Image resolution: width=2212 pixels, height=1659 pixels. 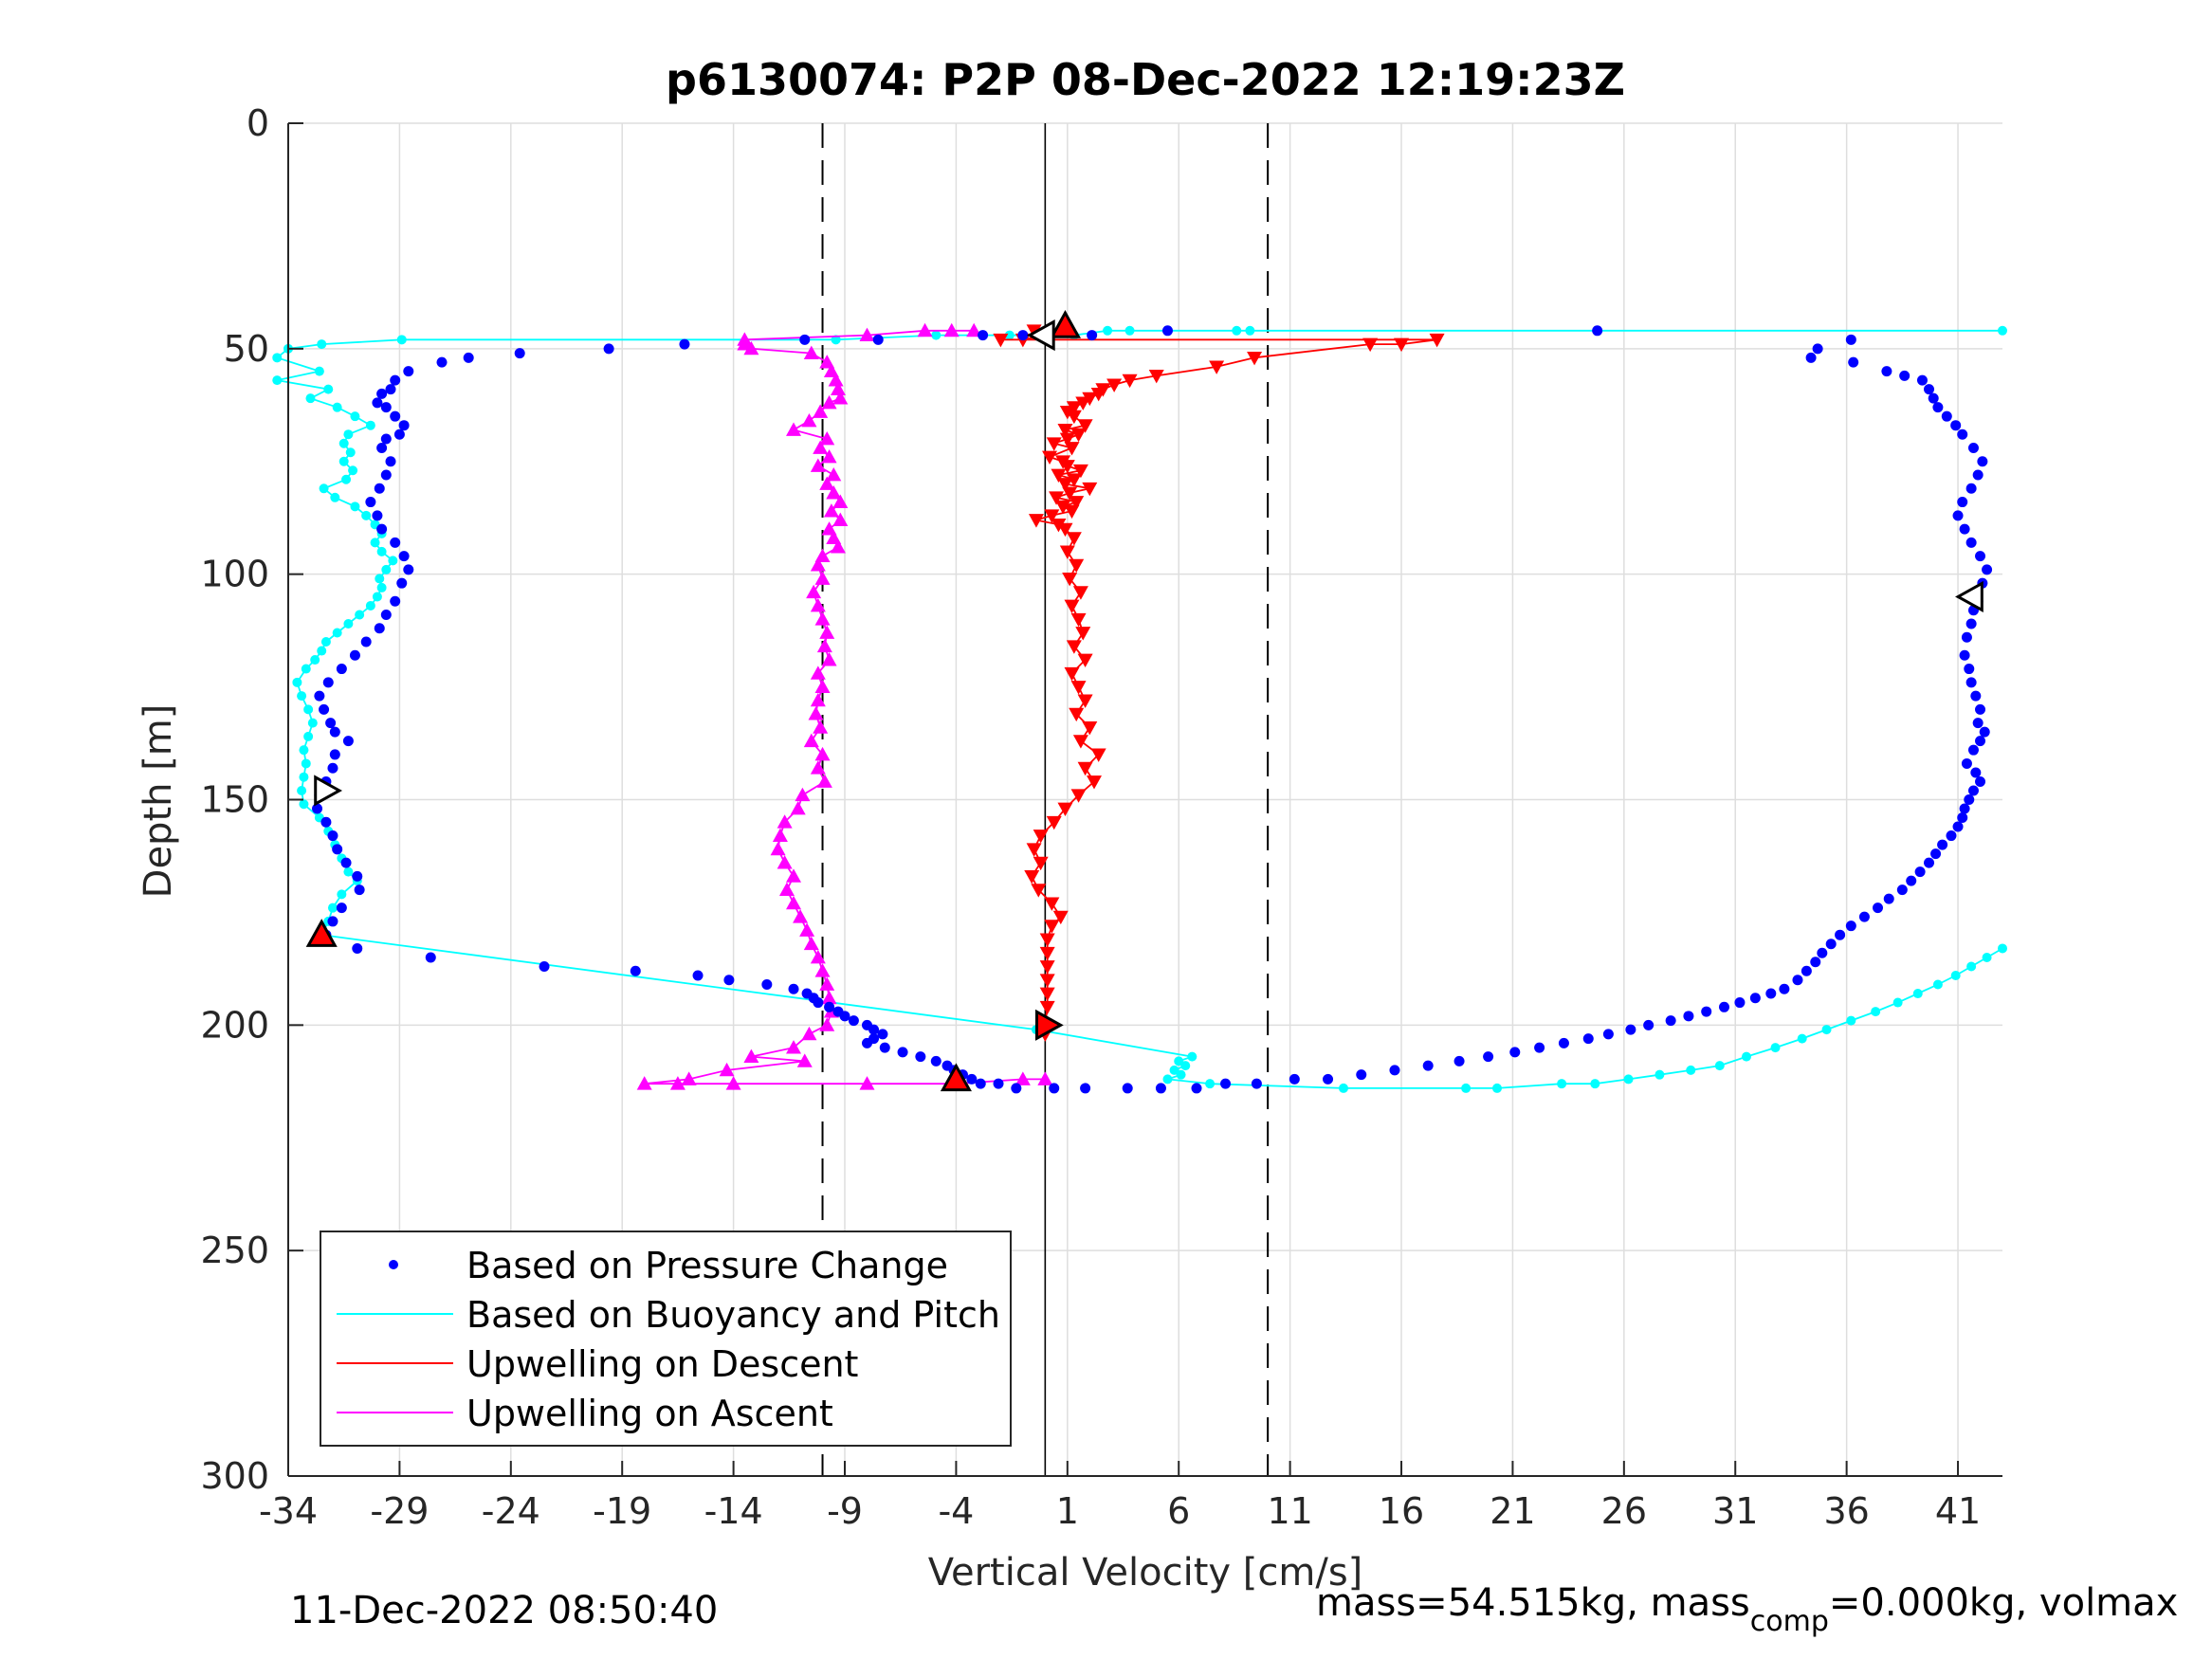 What do you see at coordinates (399, 1511) in the screenshot?
I see `x-tick-label: -29` at bounding box center [399, 1511].